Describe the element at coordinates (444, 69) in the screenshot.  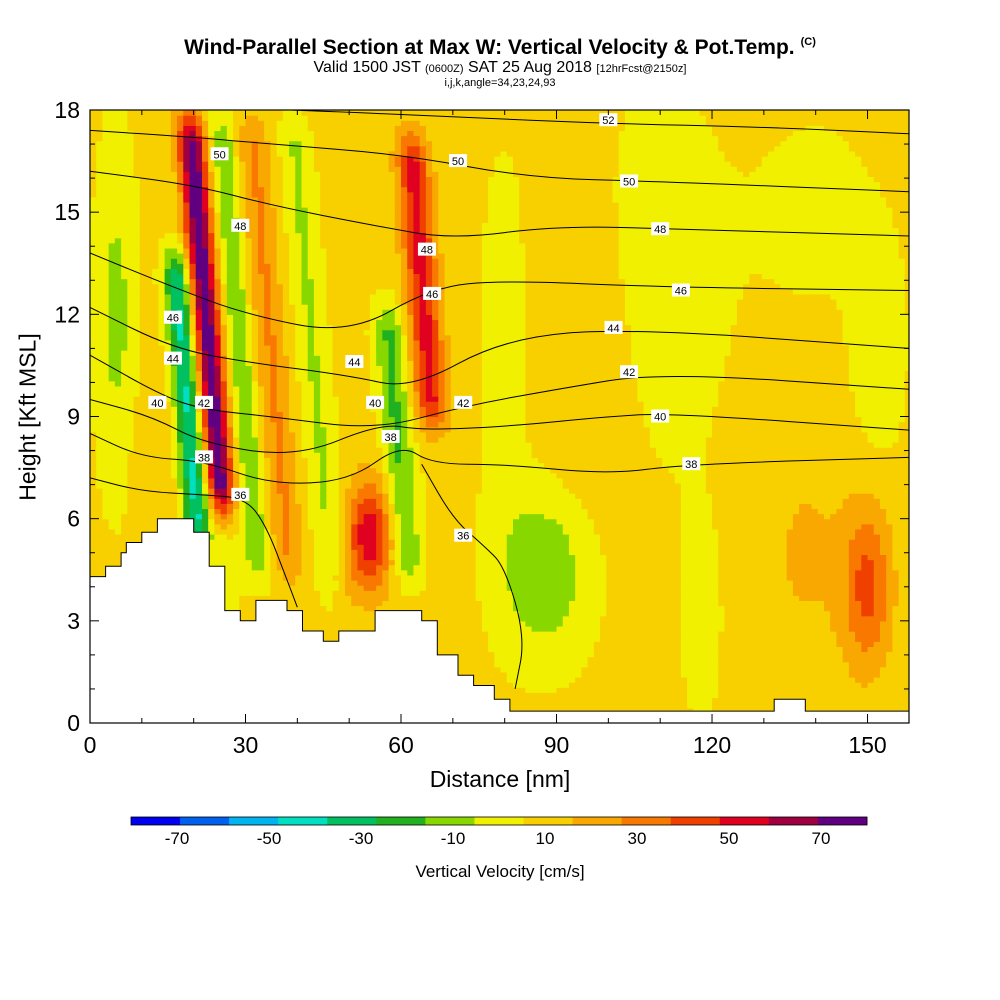
I see `valid-zulu: (0600Z)` at that location.